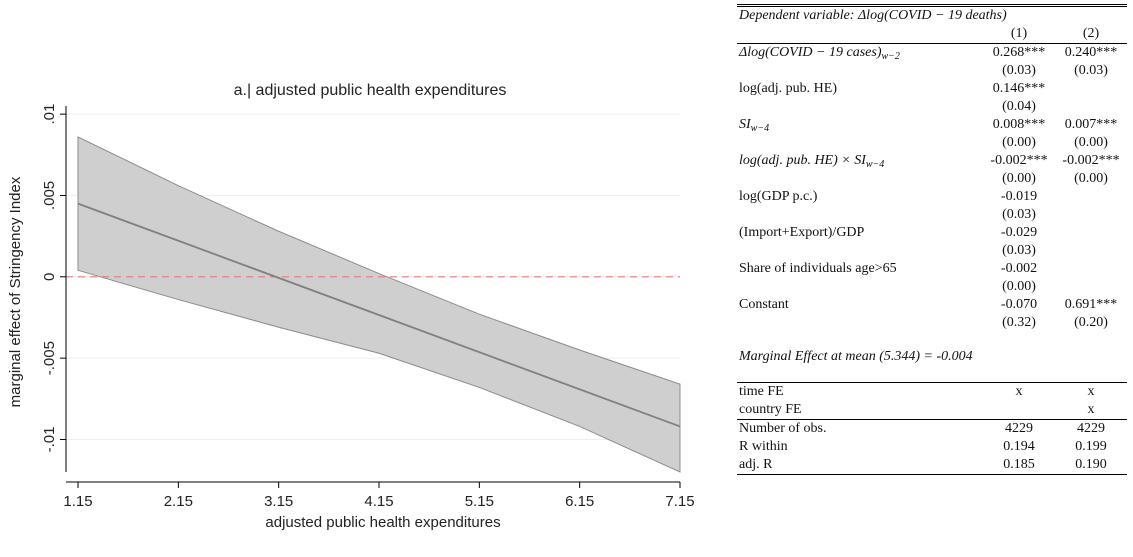 This screenshot has height=557, width=1133. Describe the element at coordinates (178, 501) in the screenshot. I see `x-tick-label-1: 2.15` at that location.